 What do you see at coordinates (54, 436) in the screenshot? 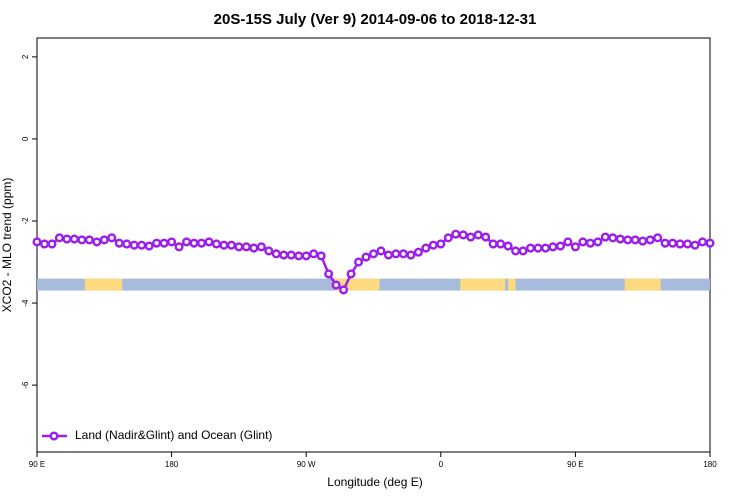
I see `legend-marker` at bounding box center [54, 436].